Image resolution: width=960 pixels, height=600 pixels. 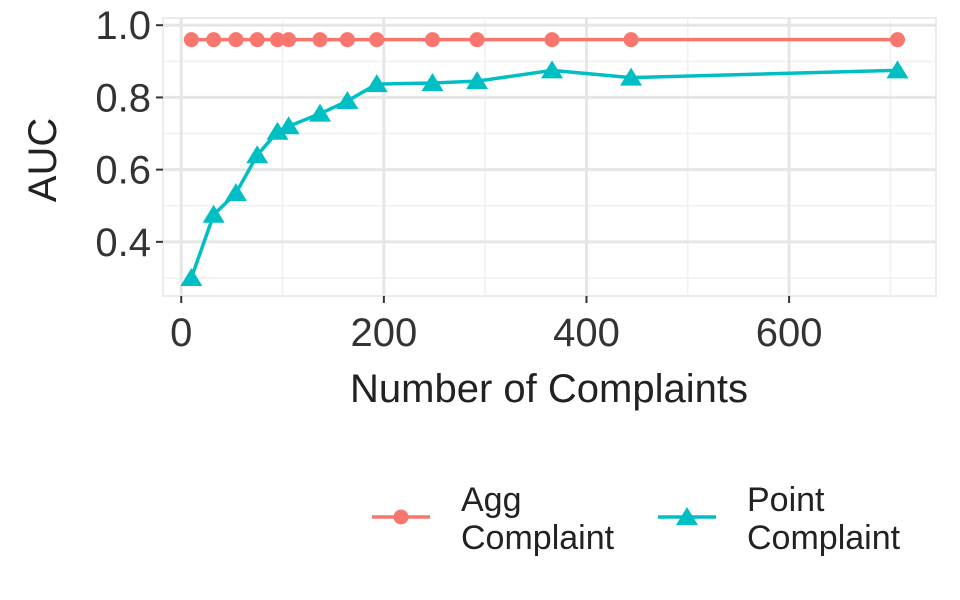 What do you see at coordinates (383, 333) in the screenshot?
I see `x-tick-label: 200` at bounding box center [383, 333].